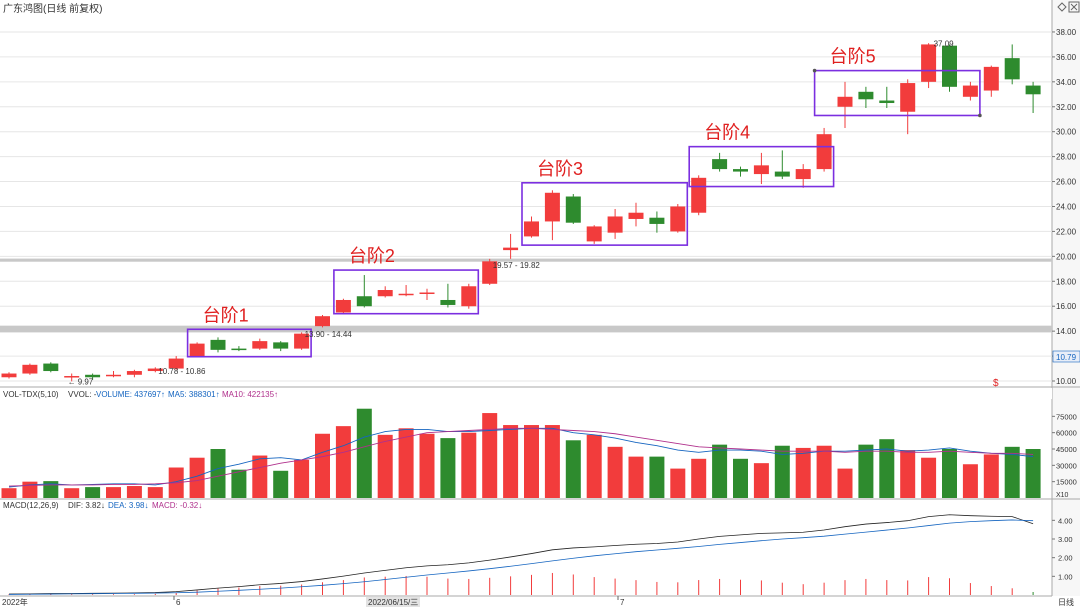 The height and width of the screenshot is (608, 1080). Describe the element at coordinates (622, 602) in the screenshot. I see `time-label-july: 7` at that location.